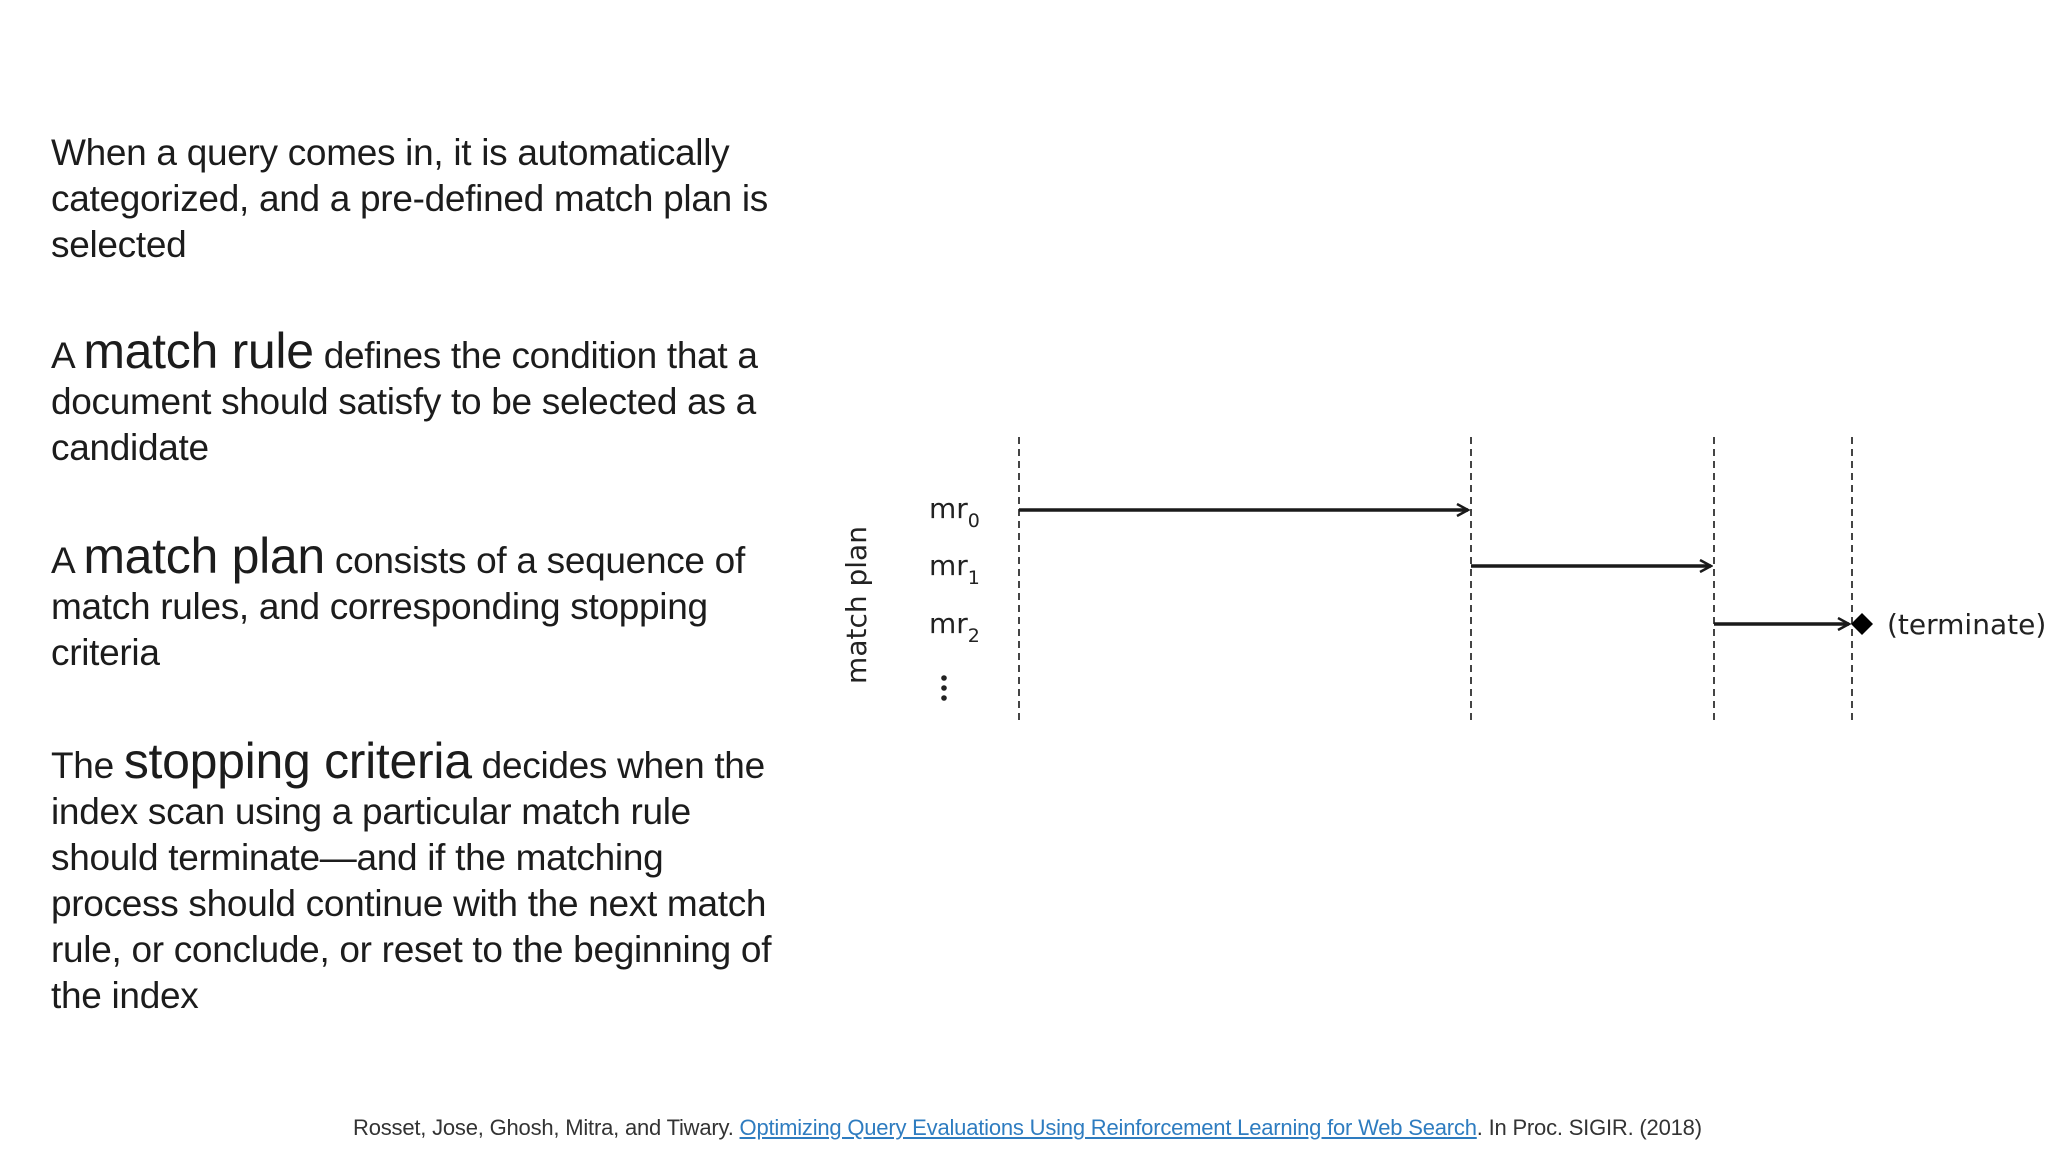 This screenshot has height=1152, width=2048. I want to click on terminate-label: (terminate), so click(1966, 624).